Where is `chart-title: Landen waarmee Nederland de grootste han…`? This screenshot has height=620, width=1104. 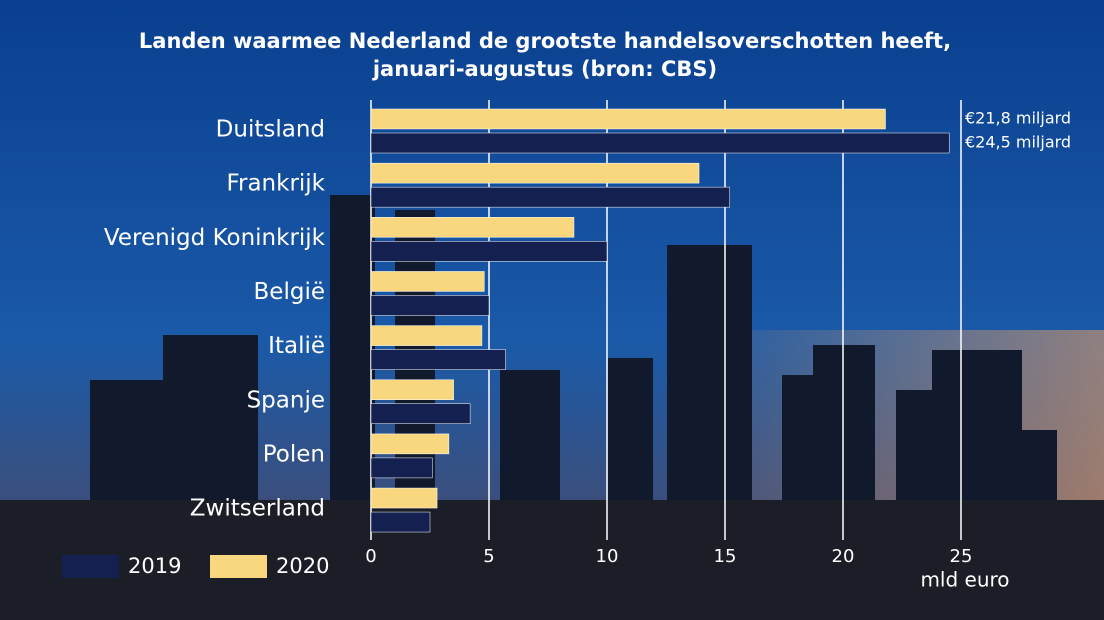
chart-title: Landen waarmee Nederland de grootste han… is located at coordinates (545, 41).